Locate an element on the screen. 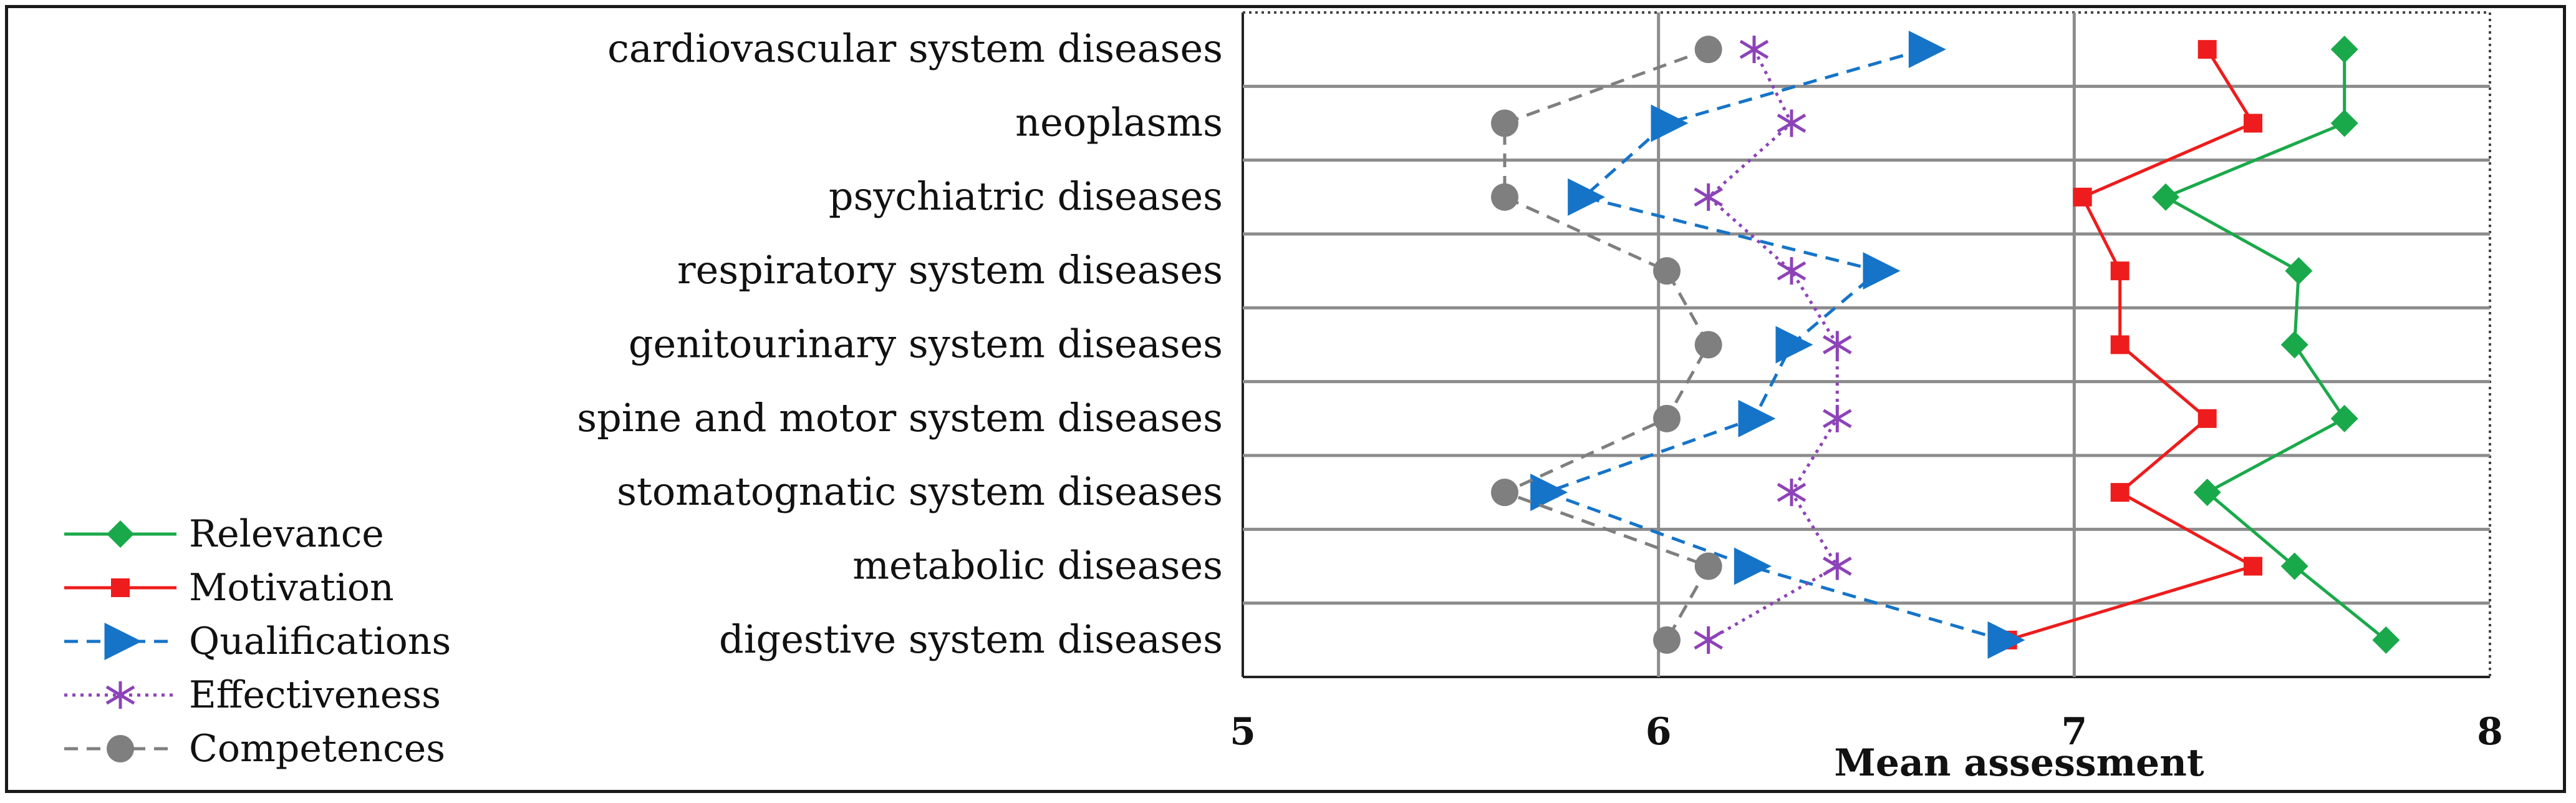 The image size is (2576, 803). series-effectiveness is located at coordinates (1773, 345).